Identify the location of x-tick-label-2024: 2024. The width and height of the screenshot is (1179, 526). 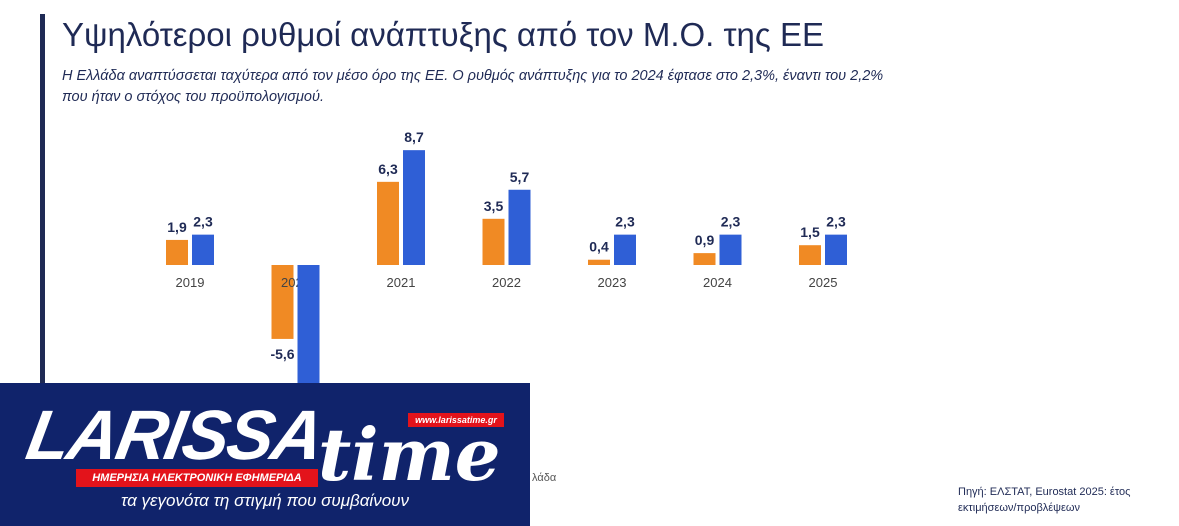
(717, 282).